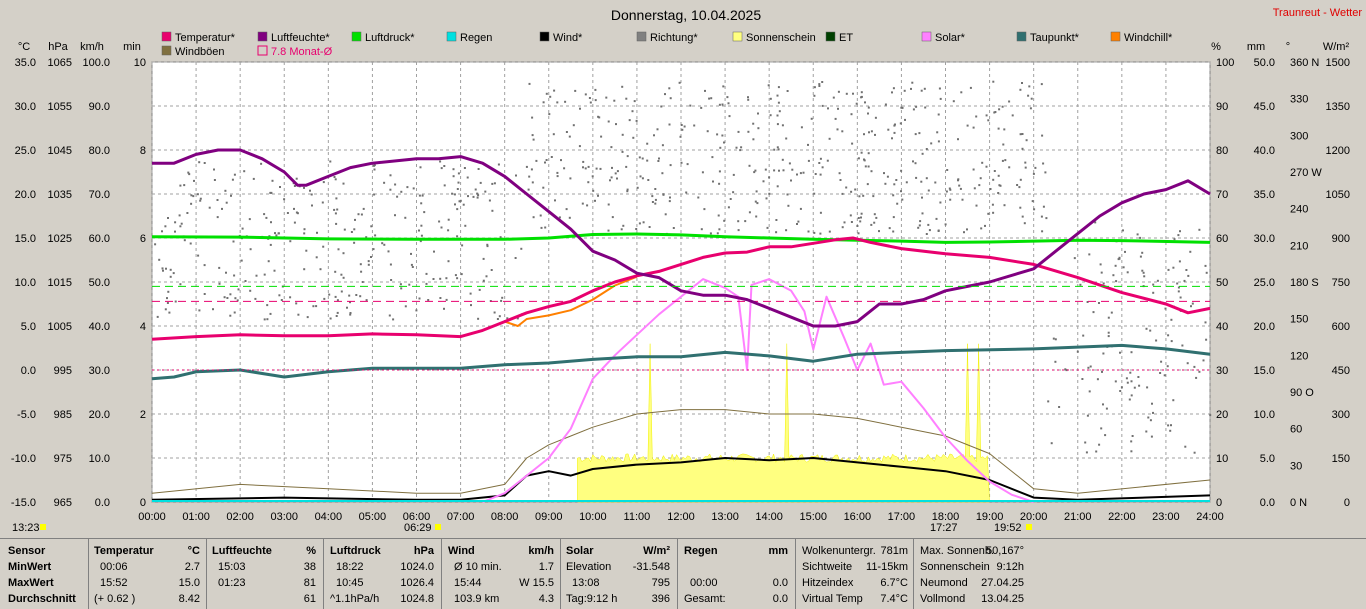 Image resolution: width=1366 pixels, height=609 pixels. I want to click on tick-rain: 35.0, so click(1264, 195).